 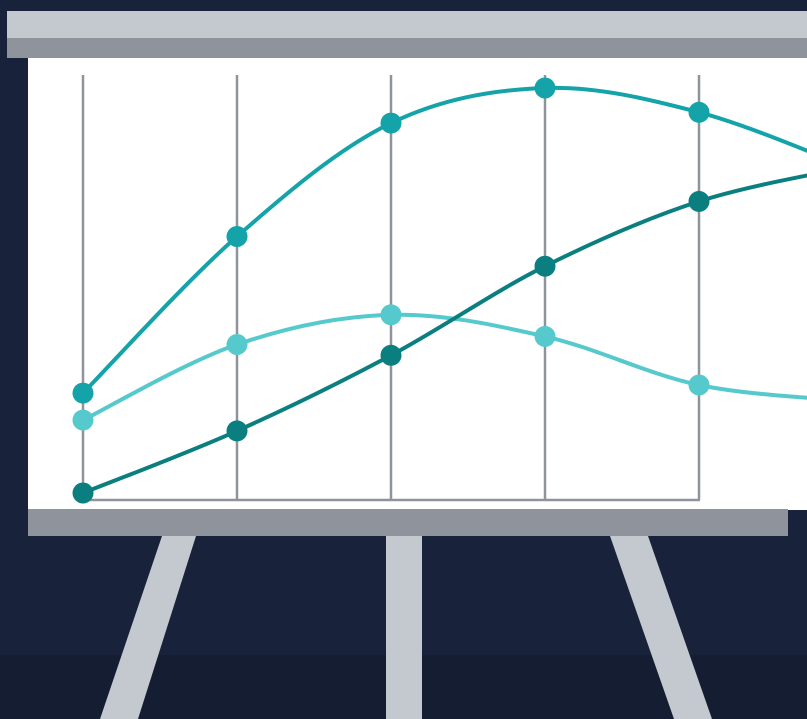 What do you see at coordinates (444, 367) in the screenshot?
I see `series-2-line` at bounding box center [444, 367].